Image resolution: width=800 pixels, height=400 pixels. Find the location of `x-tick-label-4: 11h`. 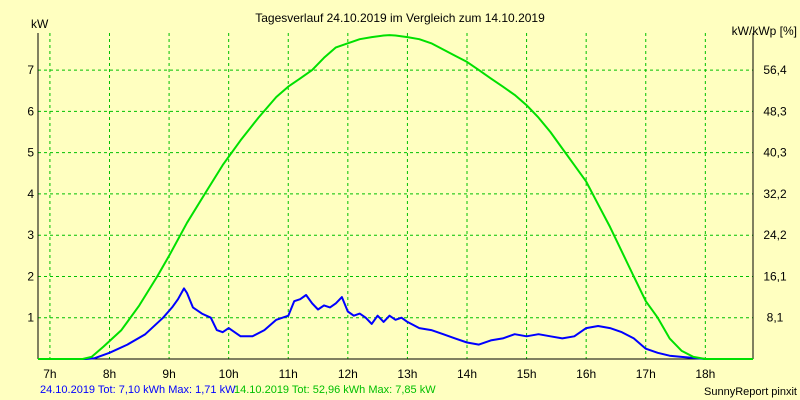

x-tick-label-4: 11h is located at coordinates (288, 374).